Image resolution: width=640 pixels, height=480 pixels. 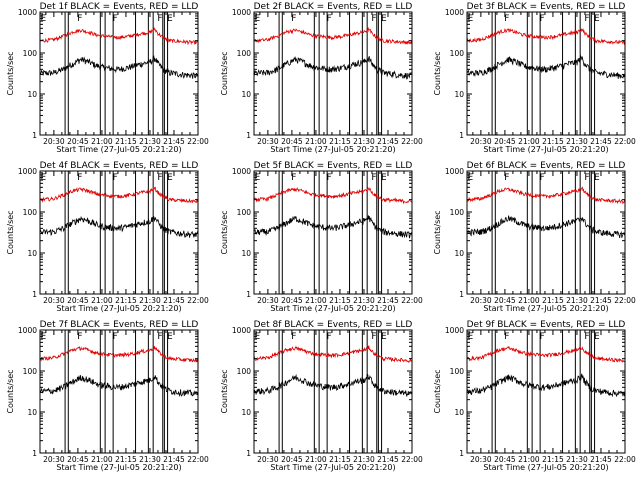 I want to click on panel-title: Det 5f BLACK = Events, RED = LLD, so click(x=333, y=166).